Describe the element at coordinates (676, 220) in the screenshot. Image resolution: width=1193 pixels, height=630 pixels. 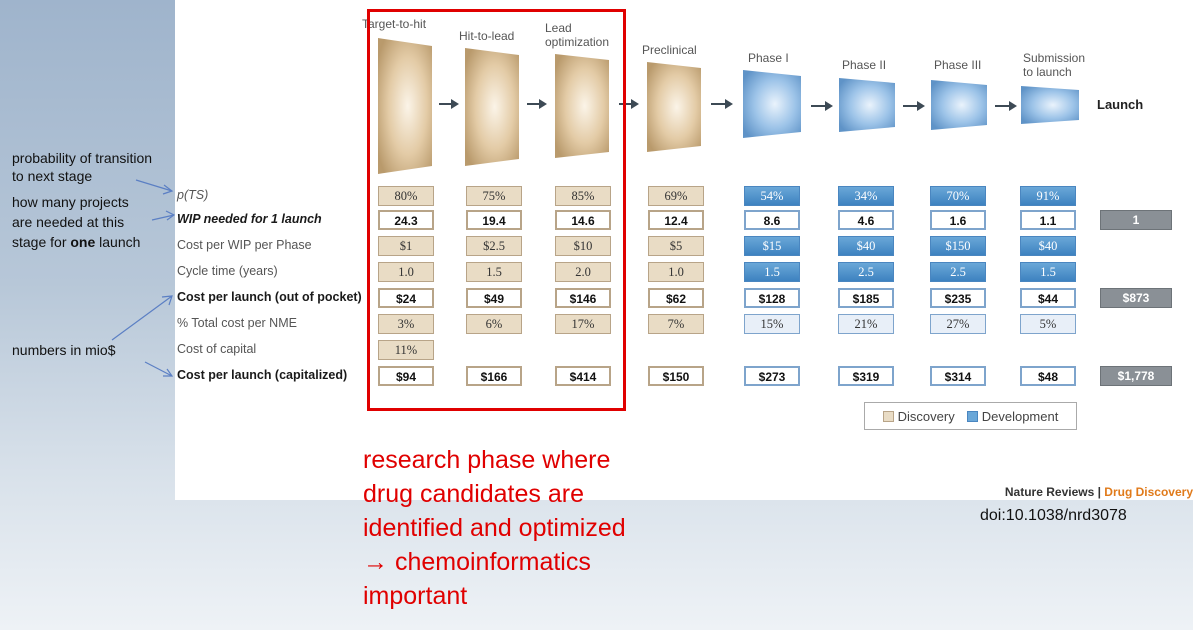
I see `cell-wip-3: 12.4` at that location.